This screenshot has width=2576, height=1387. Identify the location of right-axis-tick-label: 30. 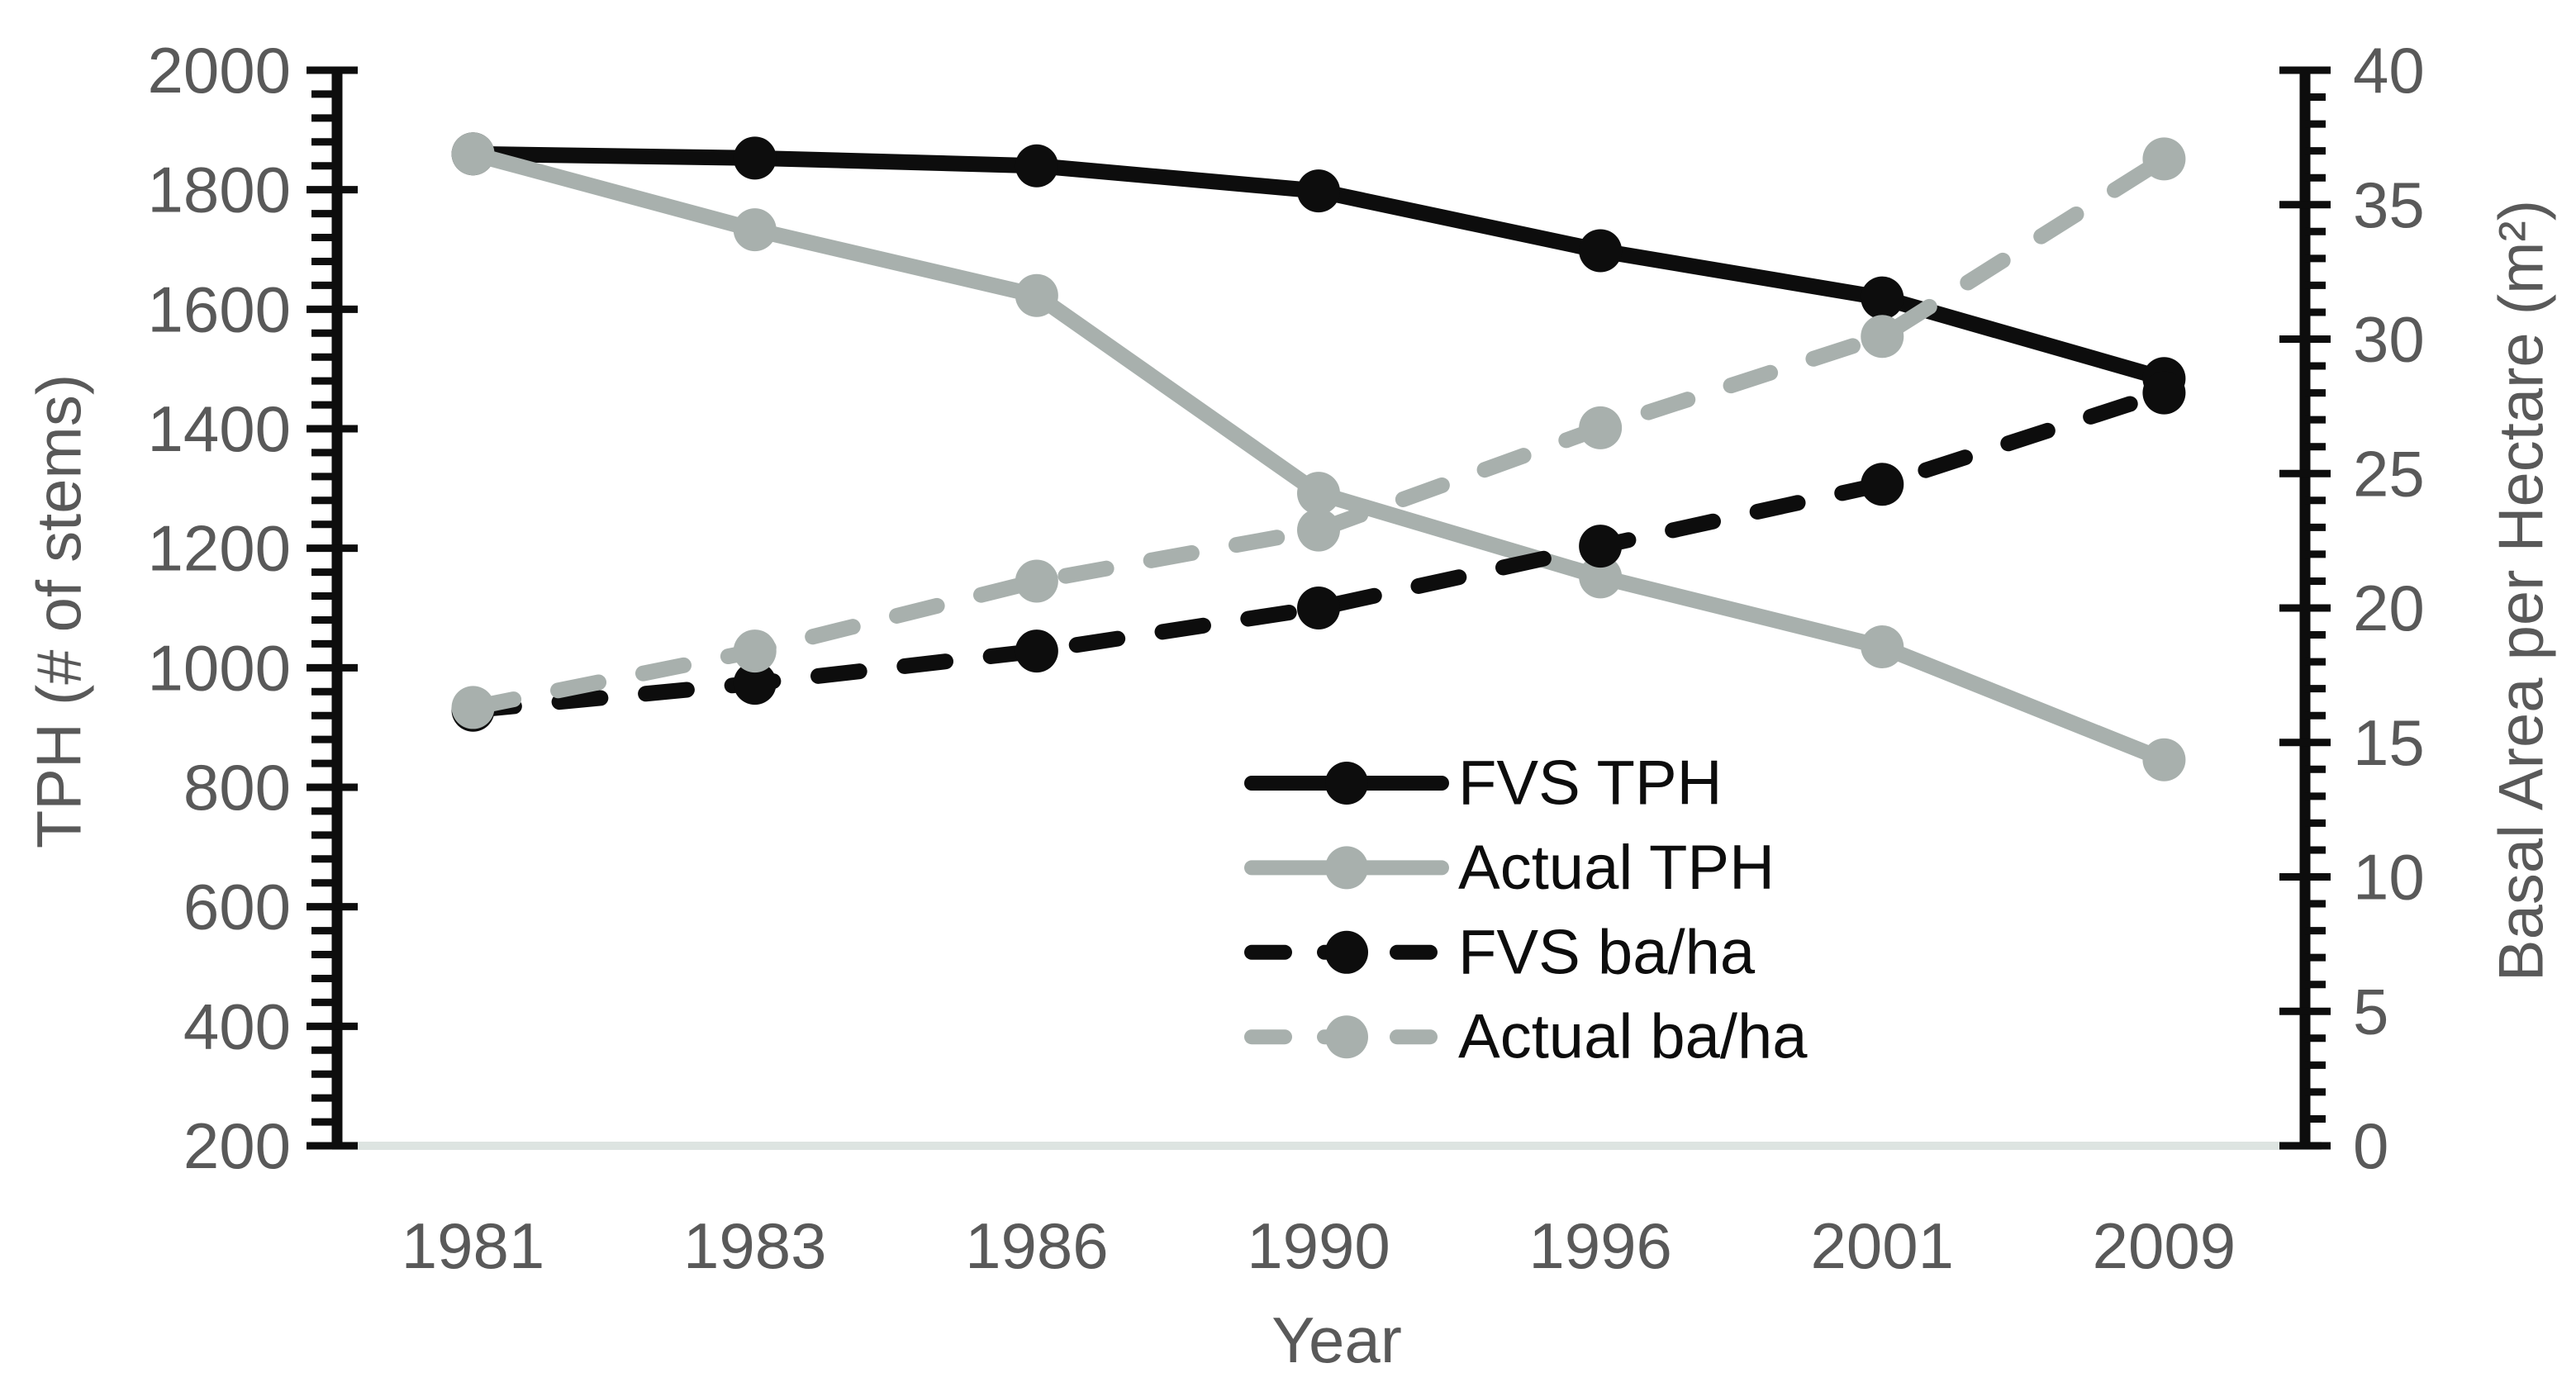
(2389, 339).